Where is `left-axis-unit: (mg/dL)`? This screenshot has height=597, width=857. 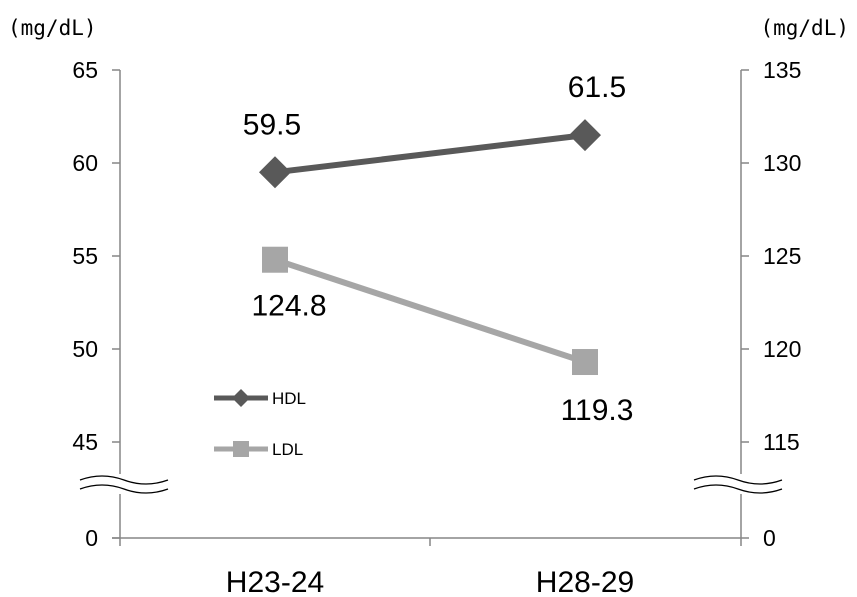
left-axis-unit: (mg/dL) is located at coordinates (52, 28).